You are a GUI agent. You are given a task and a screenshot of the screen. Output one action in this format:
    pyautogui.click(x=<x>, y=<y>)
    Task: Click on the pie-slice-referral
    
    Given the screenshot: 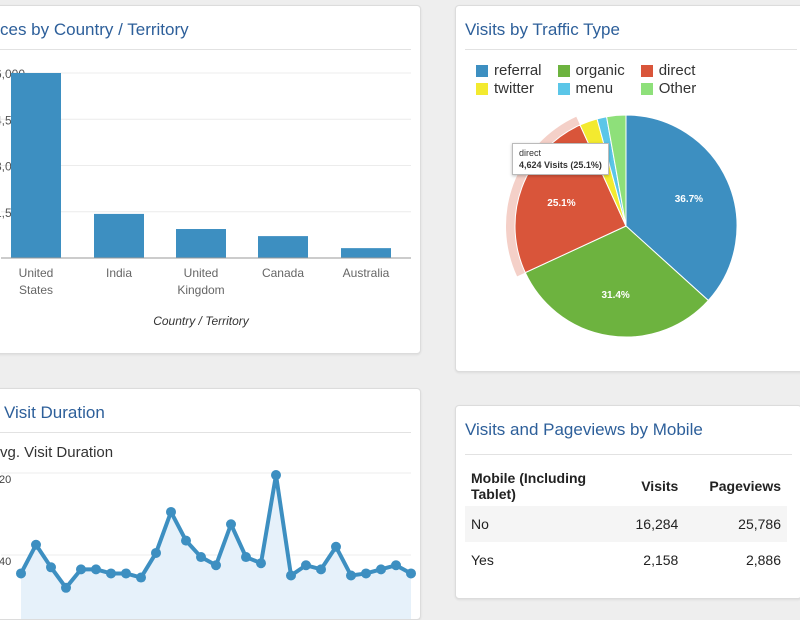 What is the action you would take?
    pyautogui.click(x=681, y=208)
    